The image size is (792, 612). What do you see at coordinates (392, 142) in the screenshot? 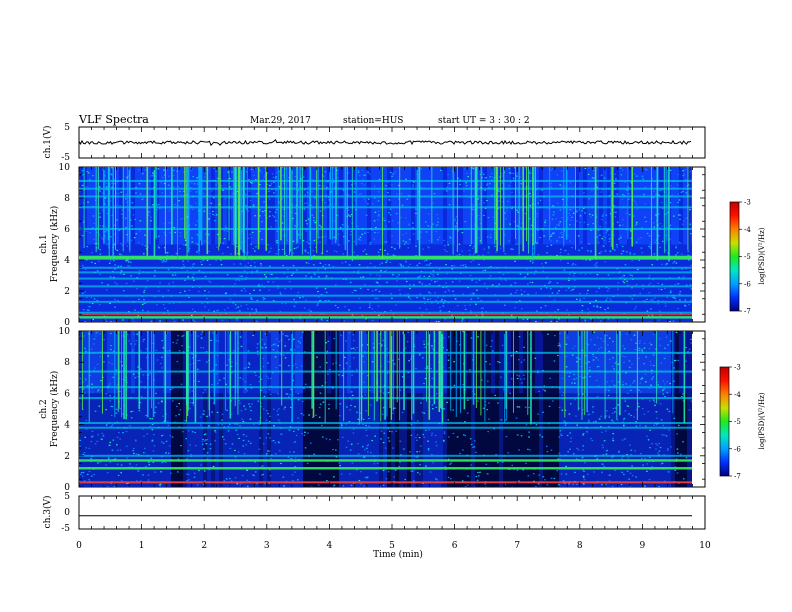
I see `ch1-waveform-xticks` at bounding box center [392, 142].